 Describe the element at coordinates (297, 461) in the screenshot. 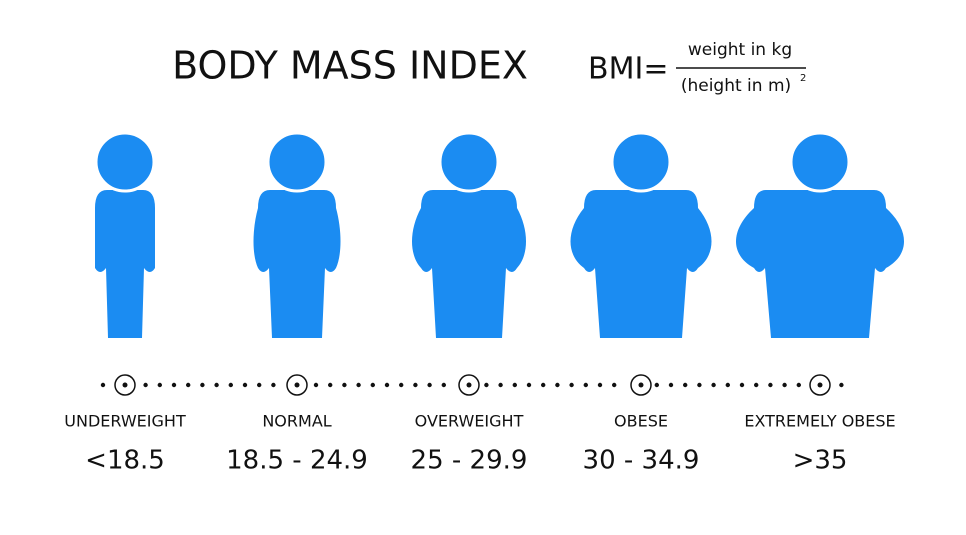

I see `category-range: 18.5 - 24.9` at that location.